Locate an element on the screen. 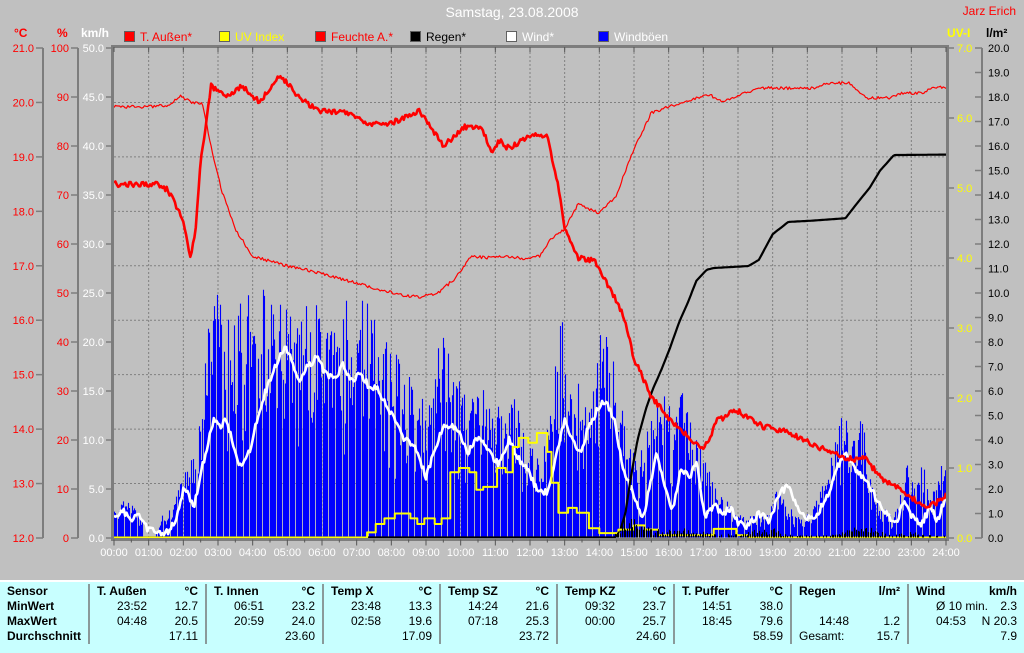 The width and height of the screenshot is (1024, 653). cell-temp-x-min: 23:48 13.3 is located at coordinates (381, 606).